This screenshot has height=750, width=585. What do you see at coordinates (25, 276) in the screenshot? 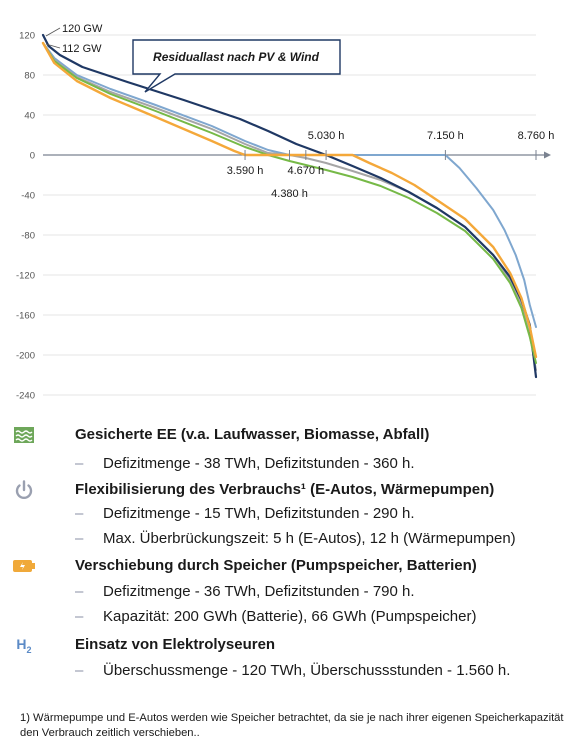
I see `y-tick-label: -120` at bounding box center [25, 276].